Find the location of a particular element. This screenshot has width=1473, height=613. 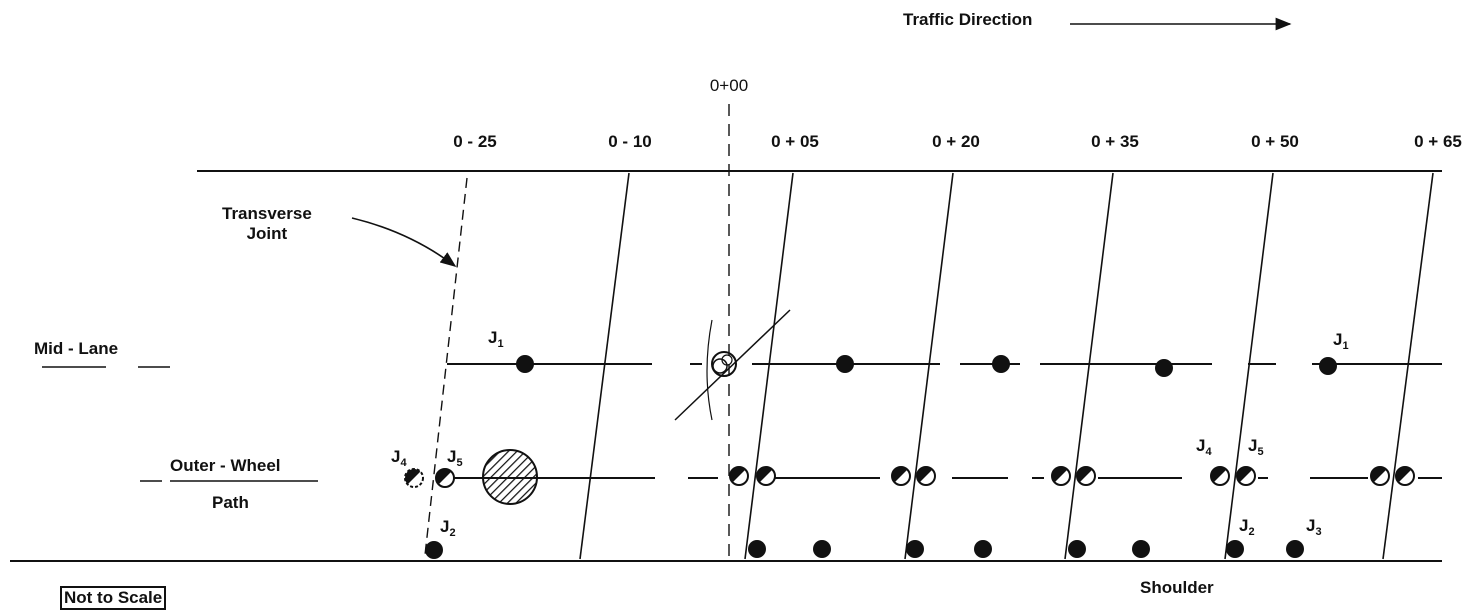

station-label: 0 - 25 is located at coordinates (475, 141).